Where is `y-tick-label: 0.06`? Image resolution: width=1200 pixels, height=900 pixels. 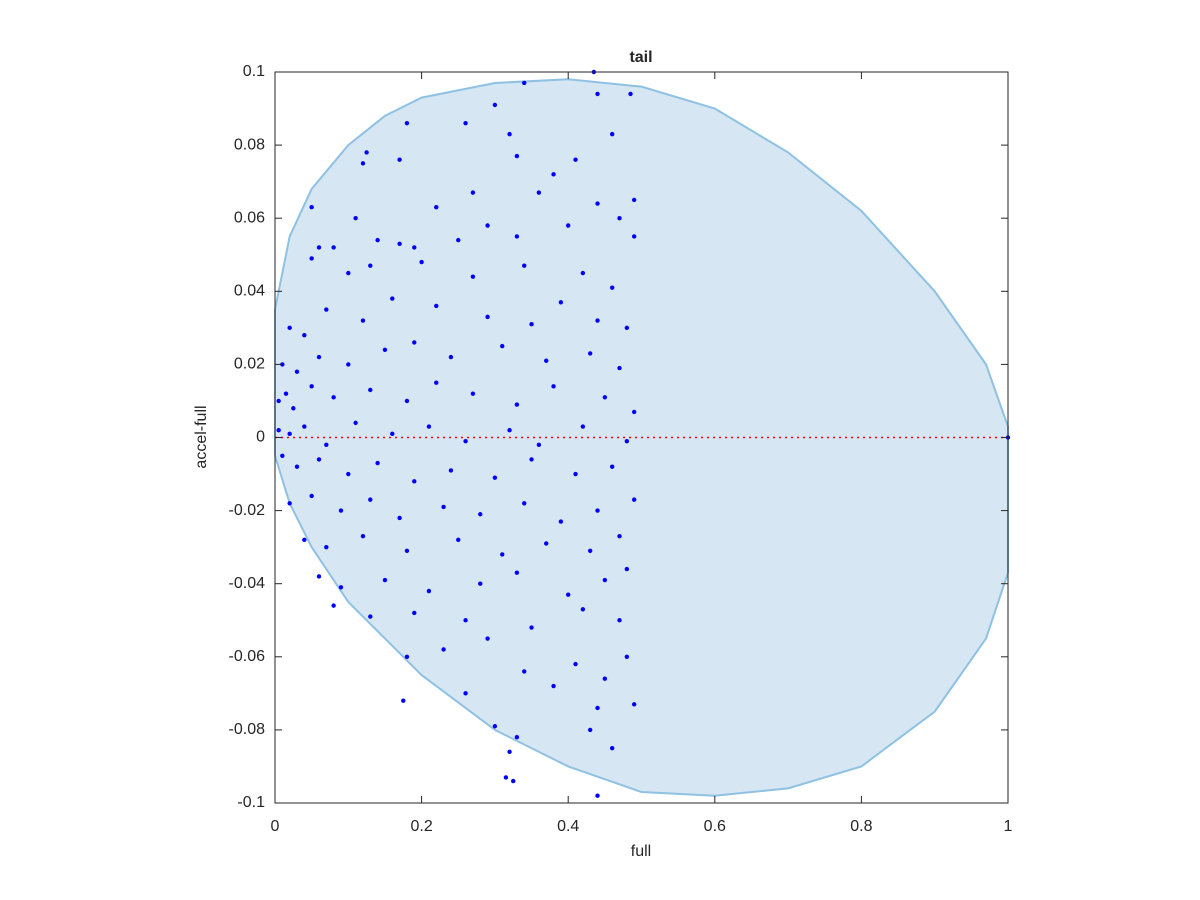 y-tick-label: 0.06 is located at coordinates (249, 217).